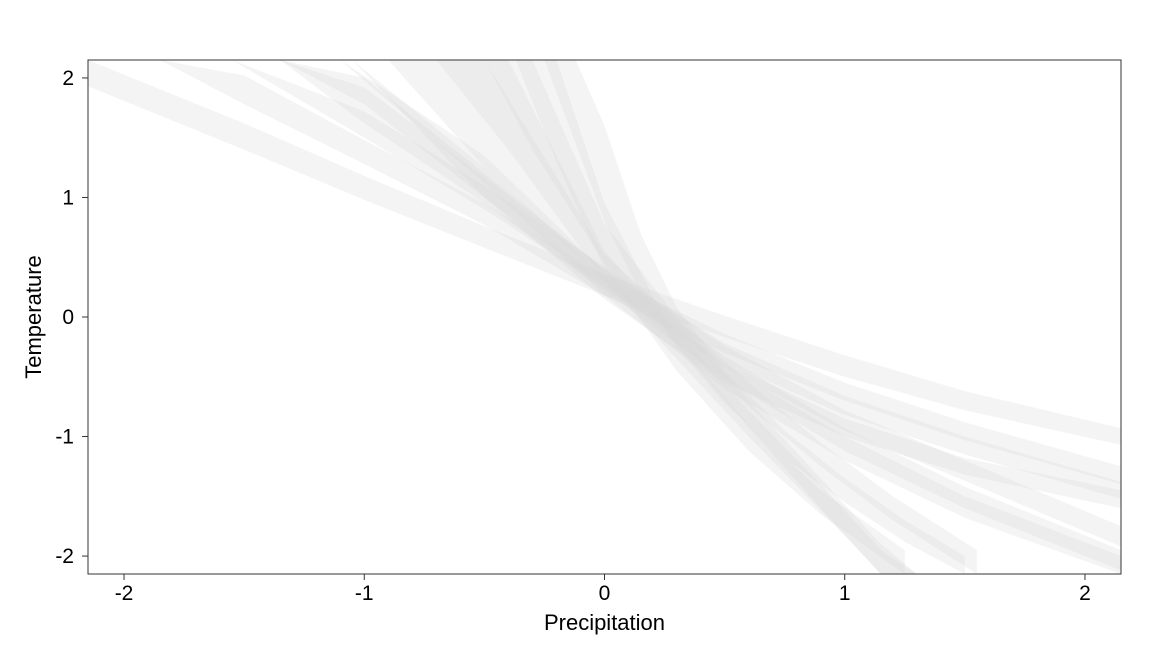 The image size is (1152, 648). What do you see at coordinates (33, 317) in the screenshot?
I see `y-axis-title: Temperature` at bounding box center [33, 317].